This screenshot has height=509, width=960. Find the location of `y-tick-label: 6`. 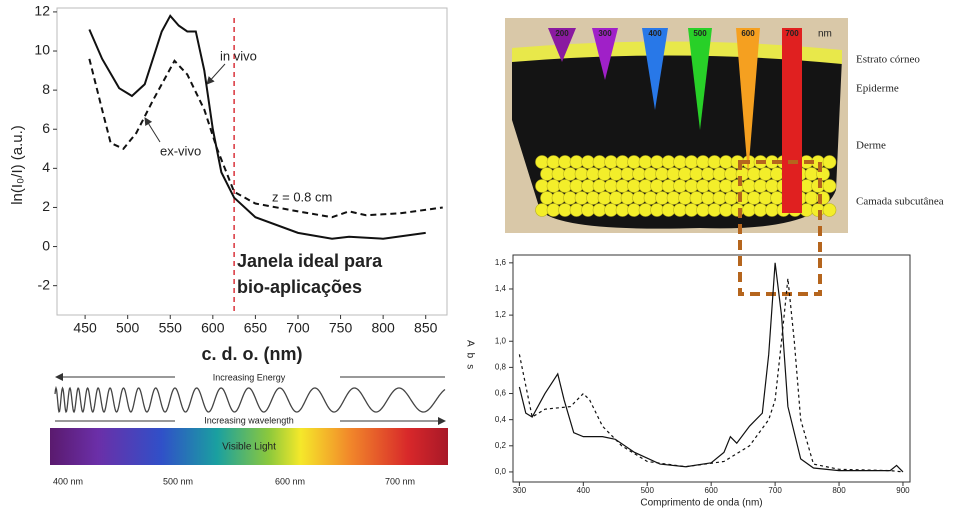

y-tick-label: 6 is located at coordinates (46, 128).